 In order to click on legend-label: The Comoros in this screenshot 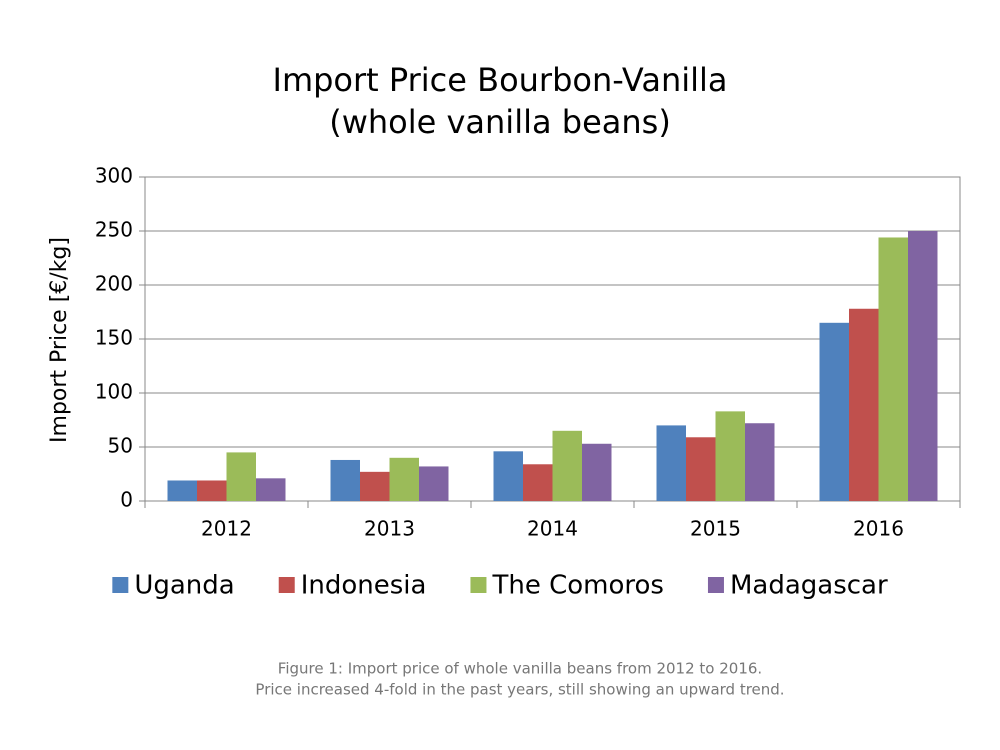, I will do `click(577, 586)`.